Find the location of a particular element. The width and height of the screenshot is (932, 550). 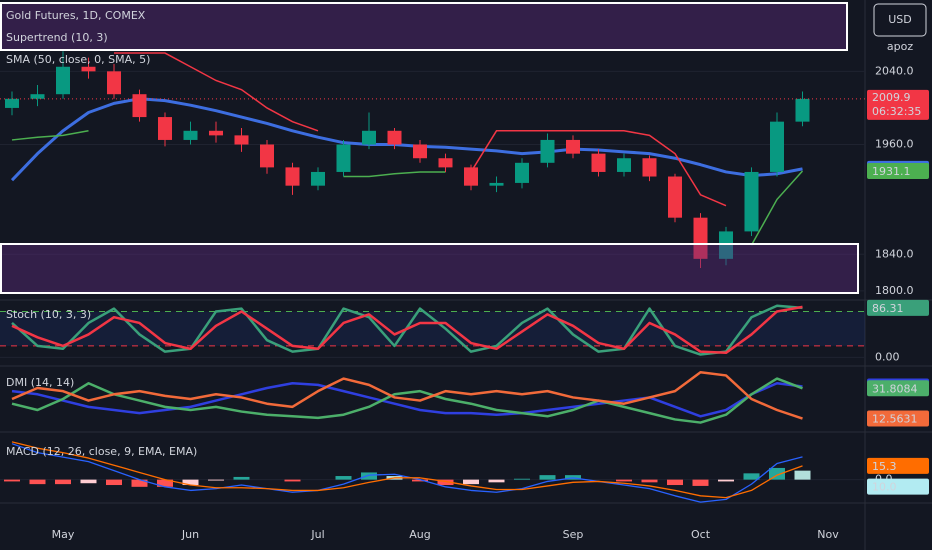

x-tick-label: May is located at coordinates (63, 534).